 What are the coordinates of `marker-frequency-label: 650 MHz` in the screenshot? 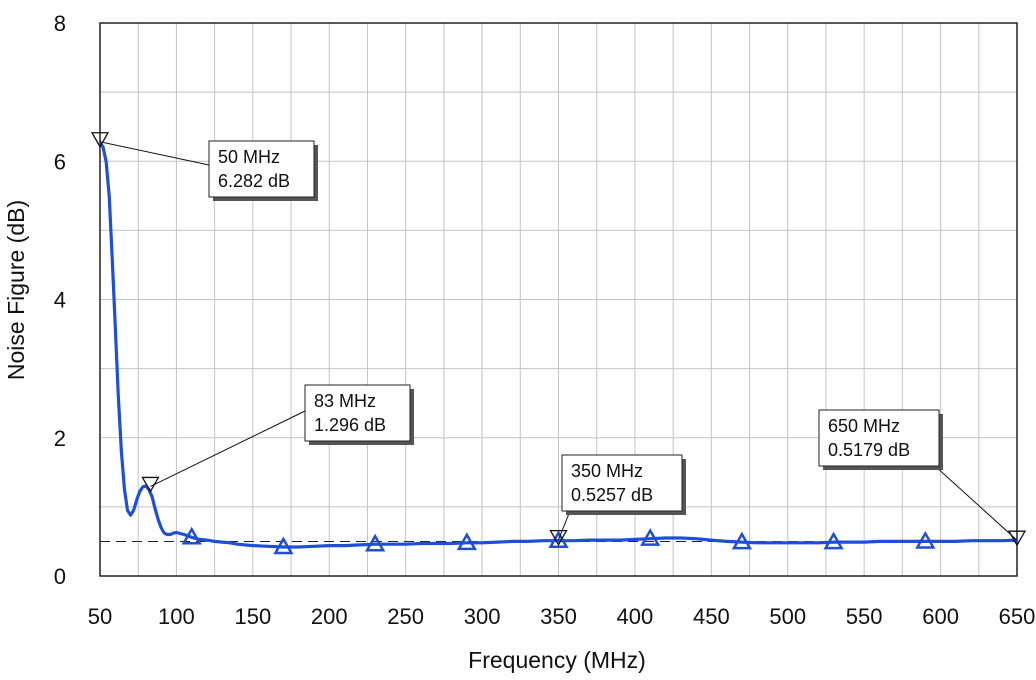 It's located at (864, 426).